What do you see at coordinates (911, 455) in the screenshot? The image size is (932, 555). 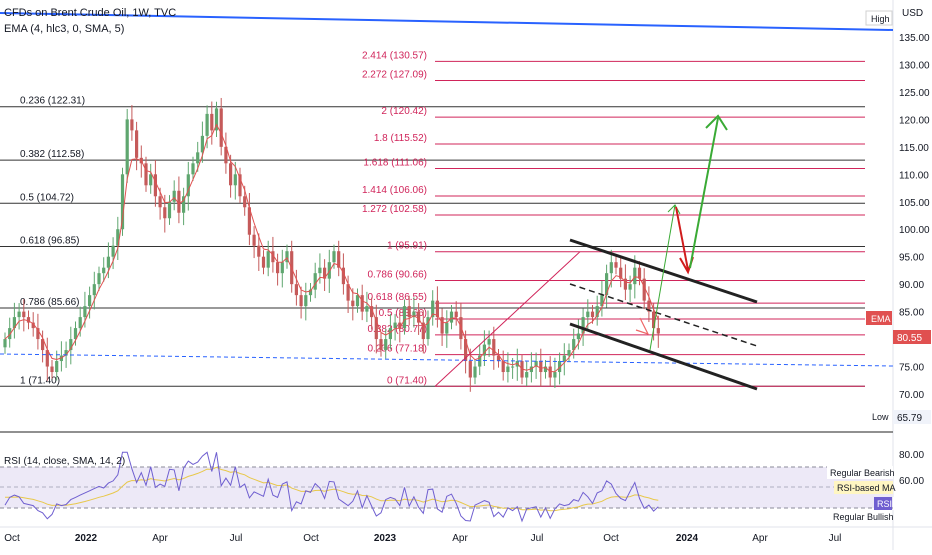 I see `rsi-tick-80: 80.00` at bounding box center [911, 455].